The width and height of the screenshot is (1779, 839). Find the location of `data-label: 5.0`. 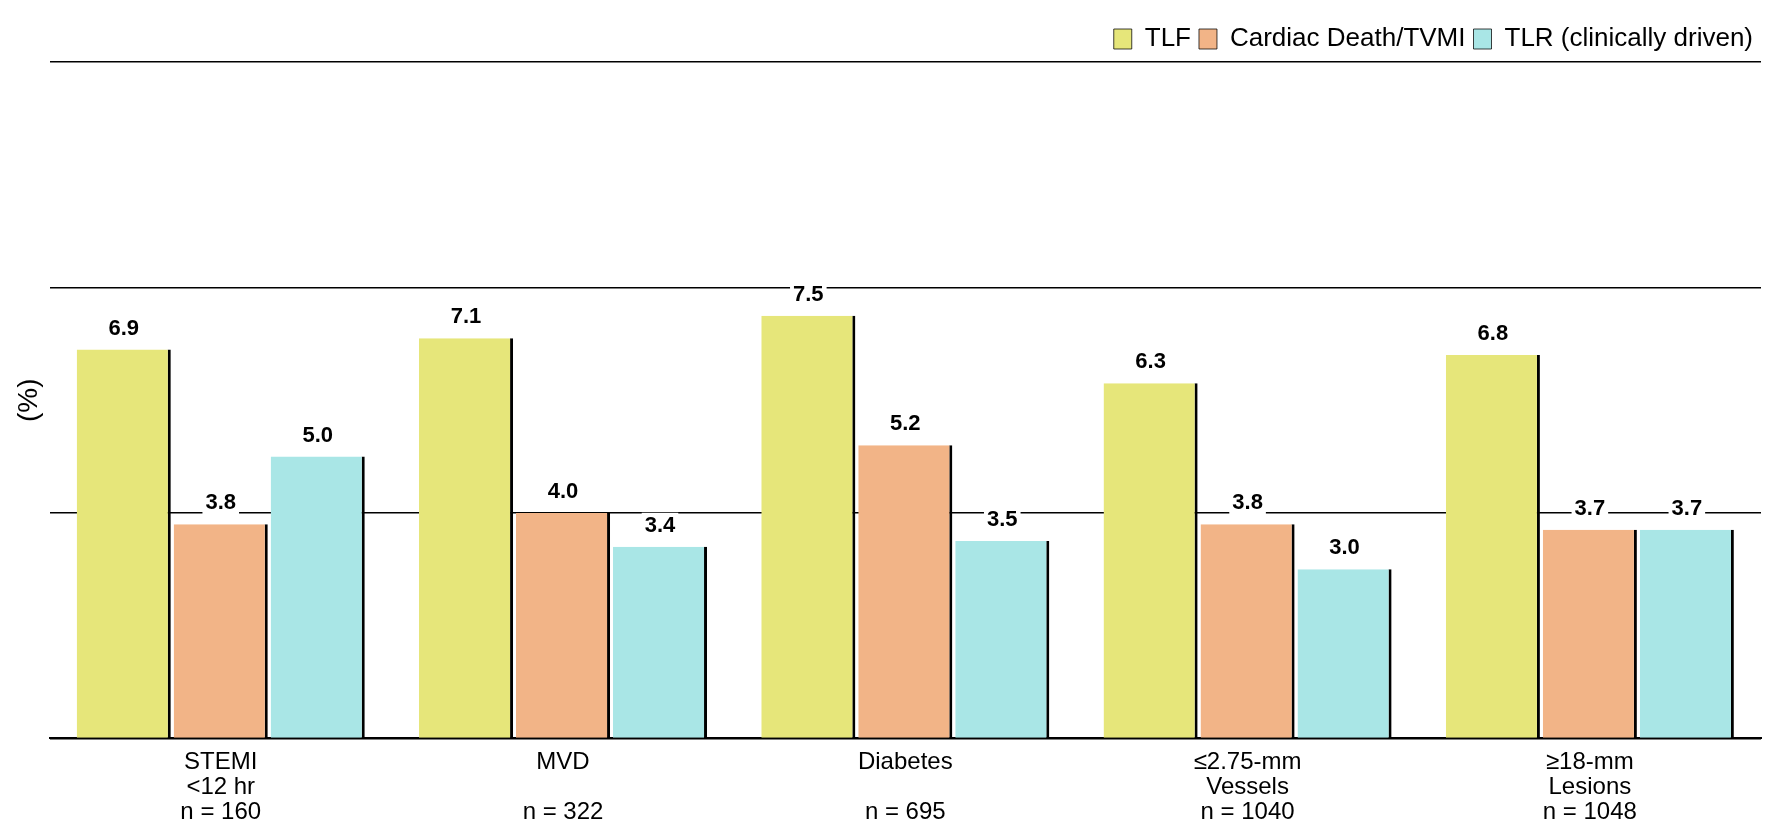

data-label: 5.0 is located at coordinates (318, 434).